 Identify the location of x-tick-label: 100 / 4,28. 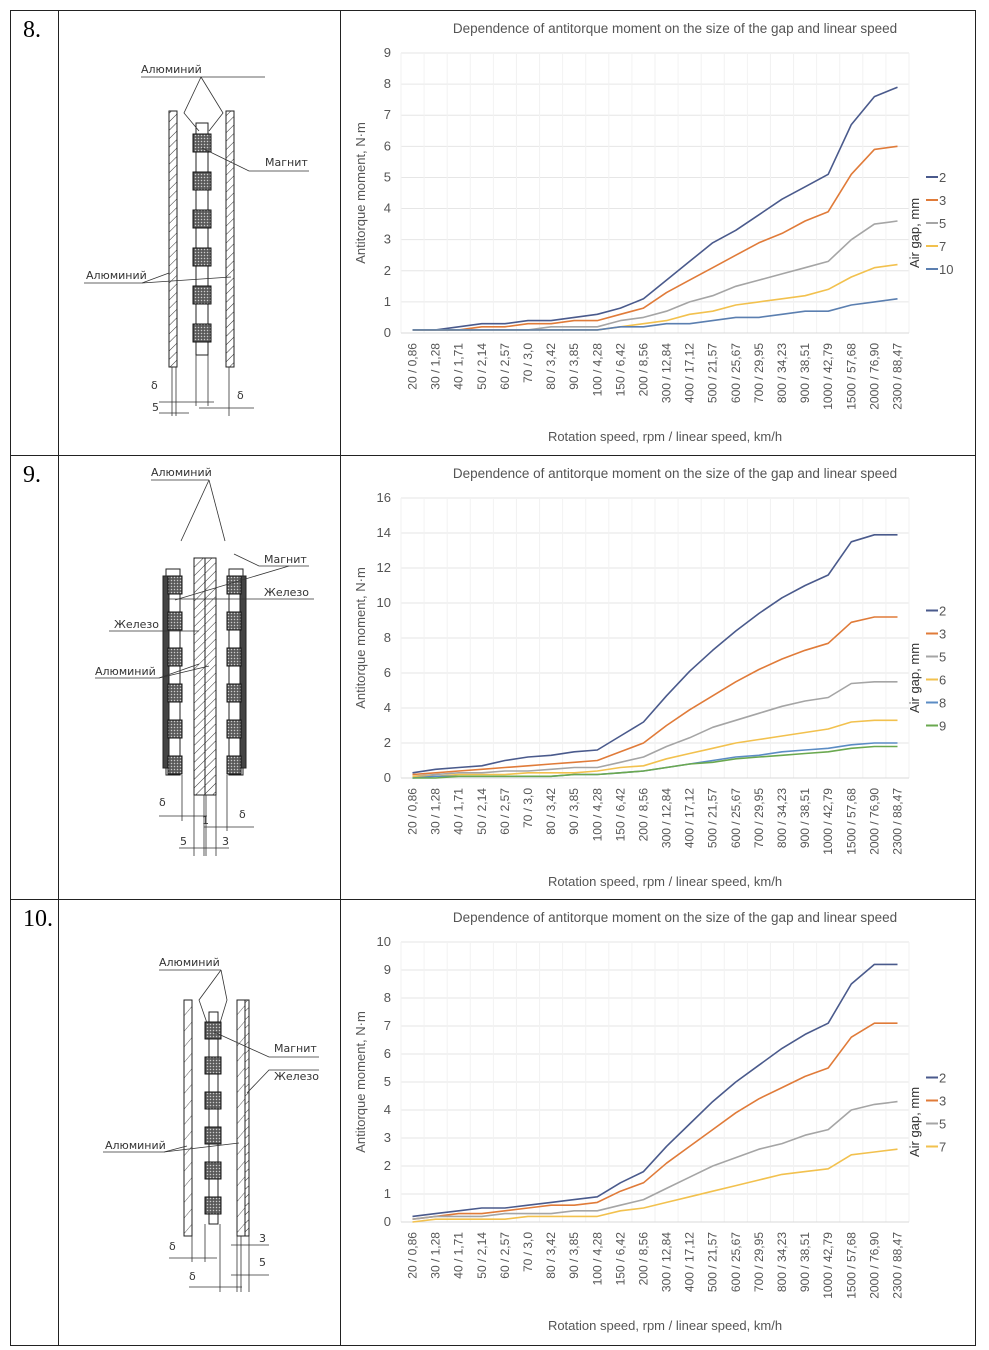
(597, 1259).